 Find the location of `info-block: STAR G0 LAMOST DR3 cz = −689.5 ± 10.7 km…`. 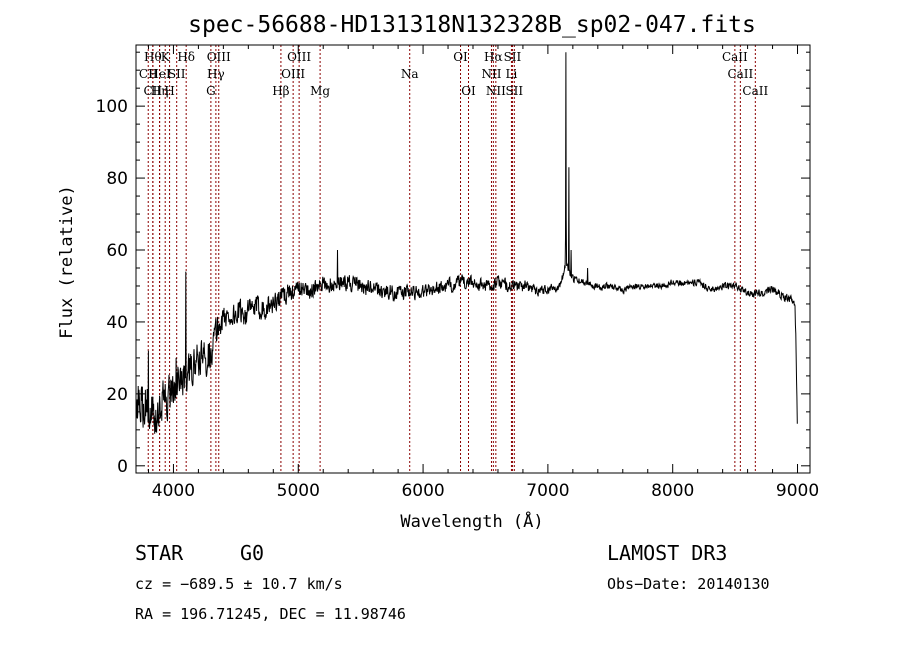

info-block: STAR G0 LAMOST DR3 cz = −689.5 ± 10.7 km… is located at coordinates (452, 582).